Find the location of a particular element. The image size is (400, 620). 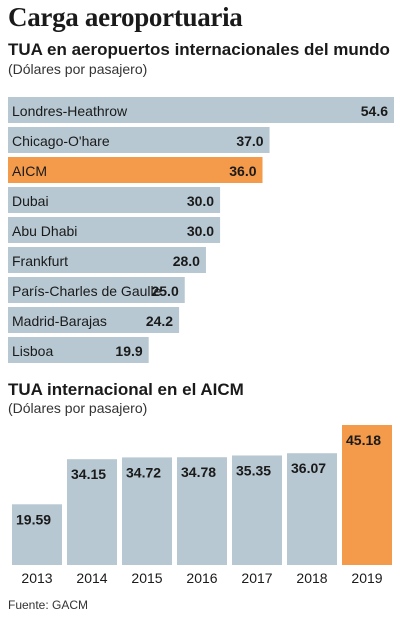

bar-category-label: Abu Dhabi is located at coordinates (44, 231).